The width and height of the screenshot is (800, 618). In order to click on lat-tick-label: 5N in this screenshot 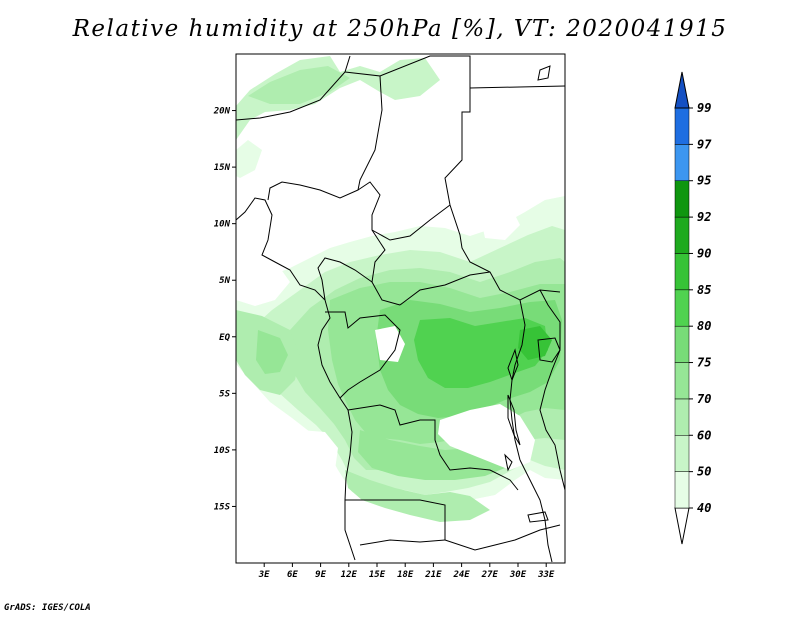, I will do `click(224, 281)`.